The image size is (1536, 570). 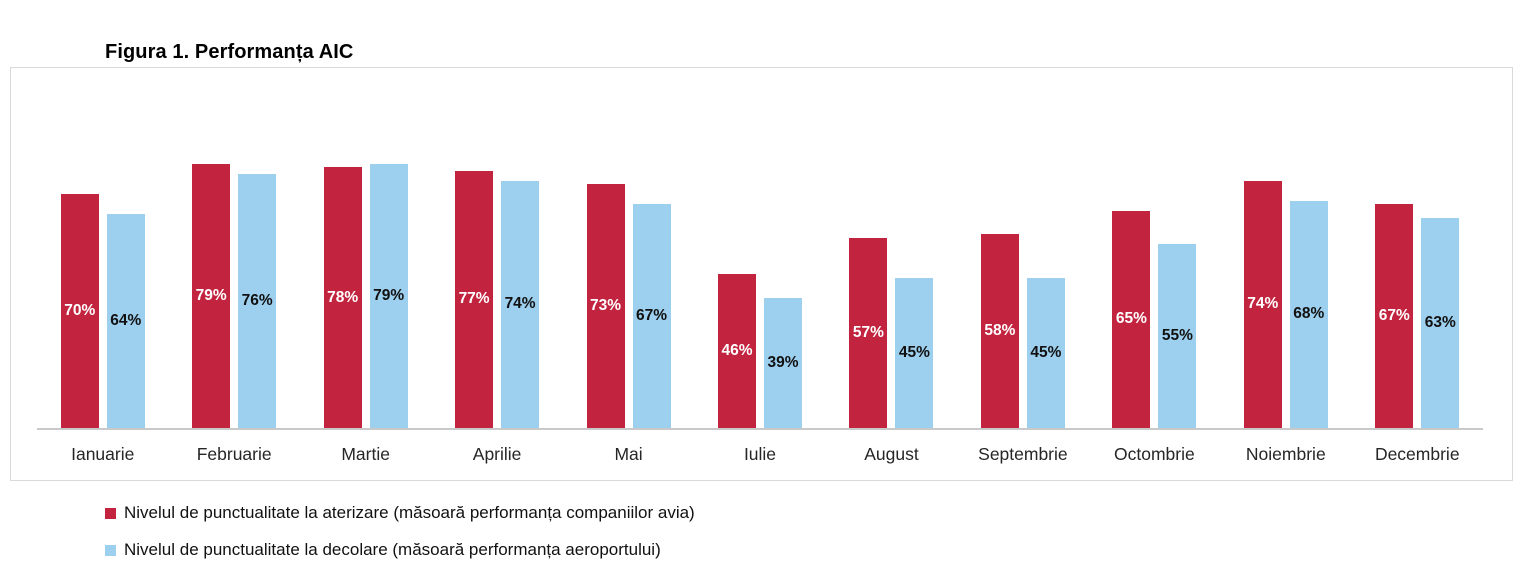 What do you see at coordinates (1417, 248) in the screenshot?
I see `bar-group-decembrie: 67% 63%` at bounding box center [1417, 248].